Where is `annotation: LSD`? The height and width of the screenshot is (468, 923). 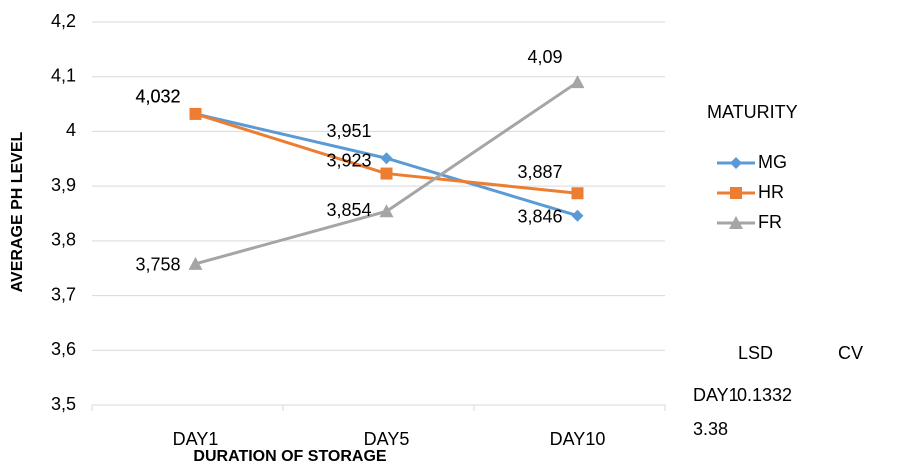
annotation: LSD is located at coordinates (755, 353).